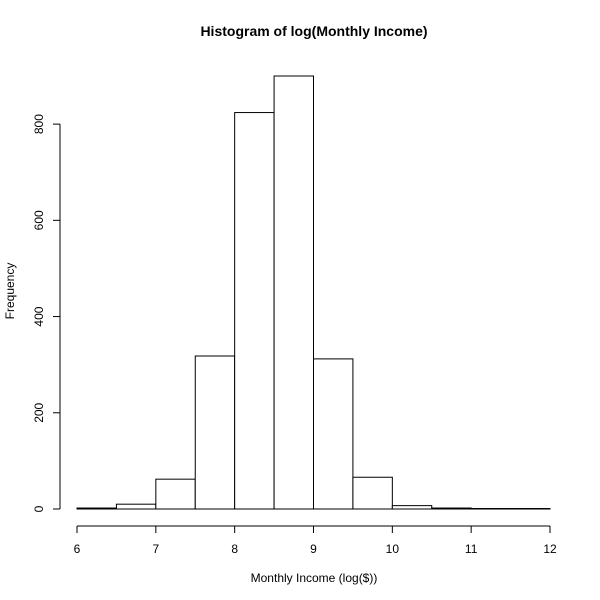 This screenshot has width=600, height=600. What do you see at coordinates (471, 549) in the screenshot?
I see `x-tick-label-5: 11` at bounding box center [471, 549].